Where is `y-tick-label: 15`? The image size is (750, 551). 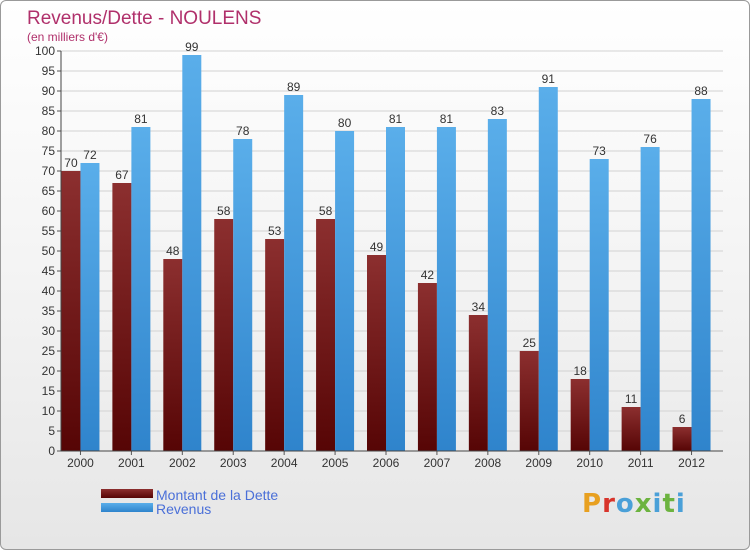 y-tick-label: 15 is located at coordinates (49, 391).